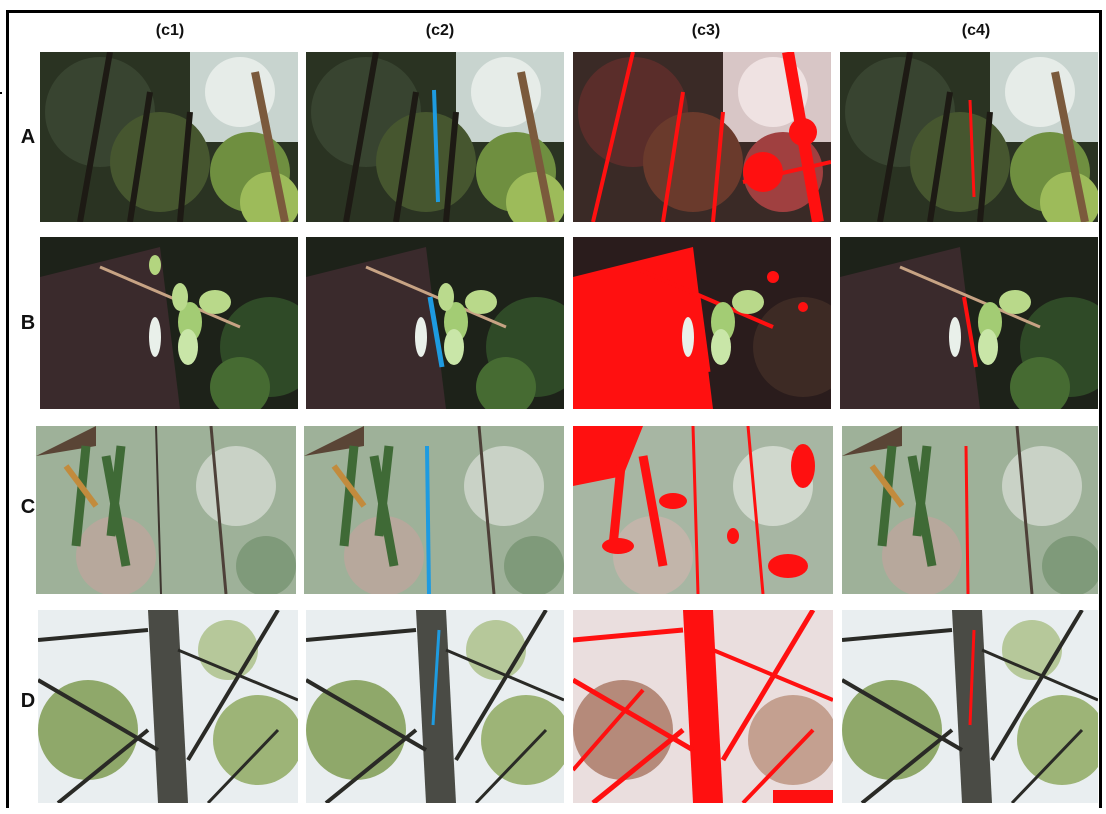 The height and width of the screenshot is (814, 1106). Describe the element at coordinates (440, 30) in the screenshot. I see `column-label-c2: (c2)` at that location.